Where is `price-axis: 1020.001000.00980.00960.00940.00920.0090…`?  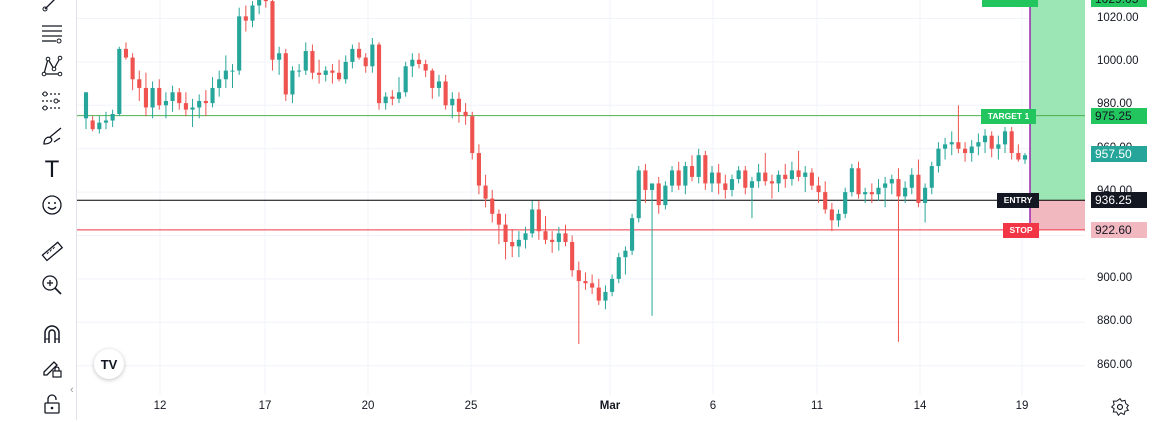 price-axis: 1020.001000.00980.00960.00940.00920.0090… is located at coordinates (1127, 210).